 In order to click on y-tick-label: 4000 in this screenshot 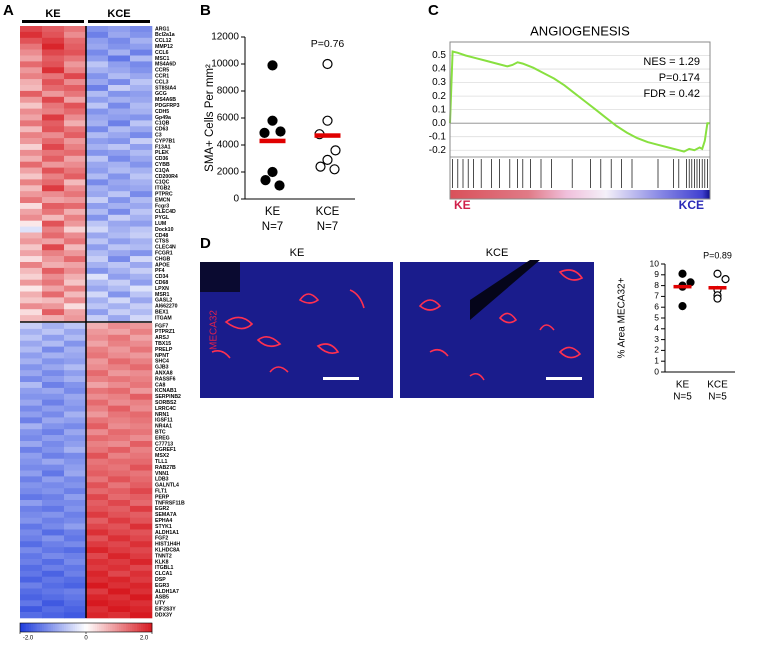, I will do `click(228, 145)`.